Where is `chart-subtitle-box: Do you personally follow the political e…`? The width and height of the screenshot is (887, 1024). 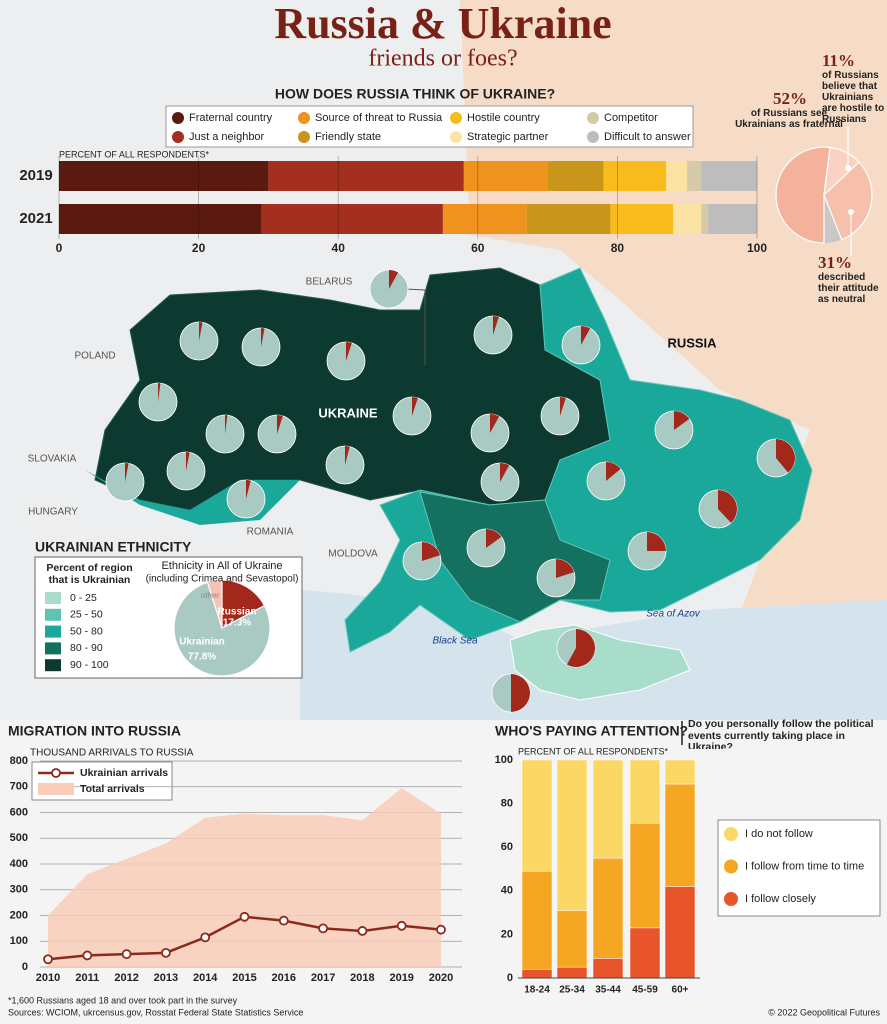
chart-subtitle-box: Do you personally follow the political e… is located at coordinates (781, 734).